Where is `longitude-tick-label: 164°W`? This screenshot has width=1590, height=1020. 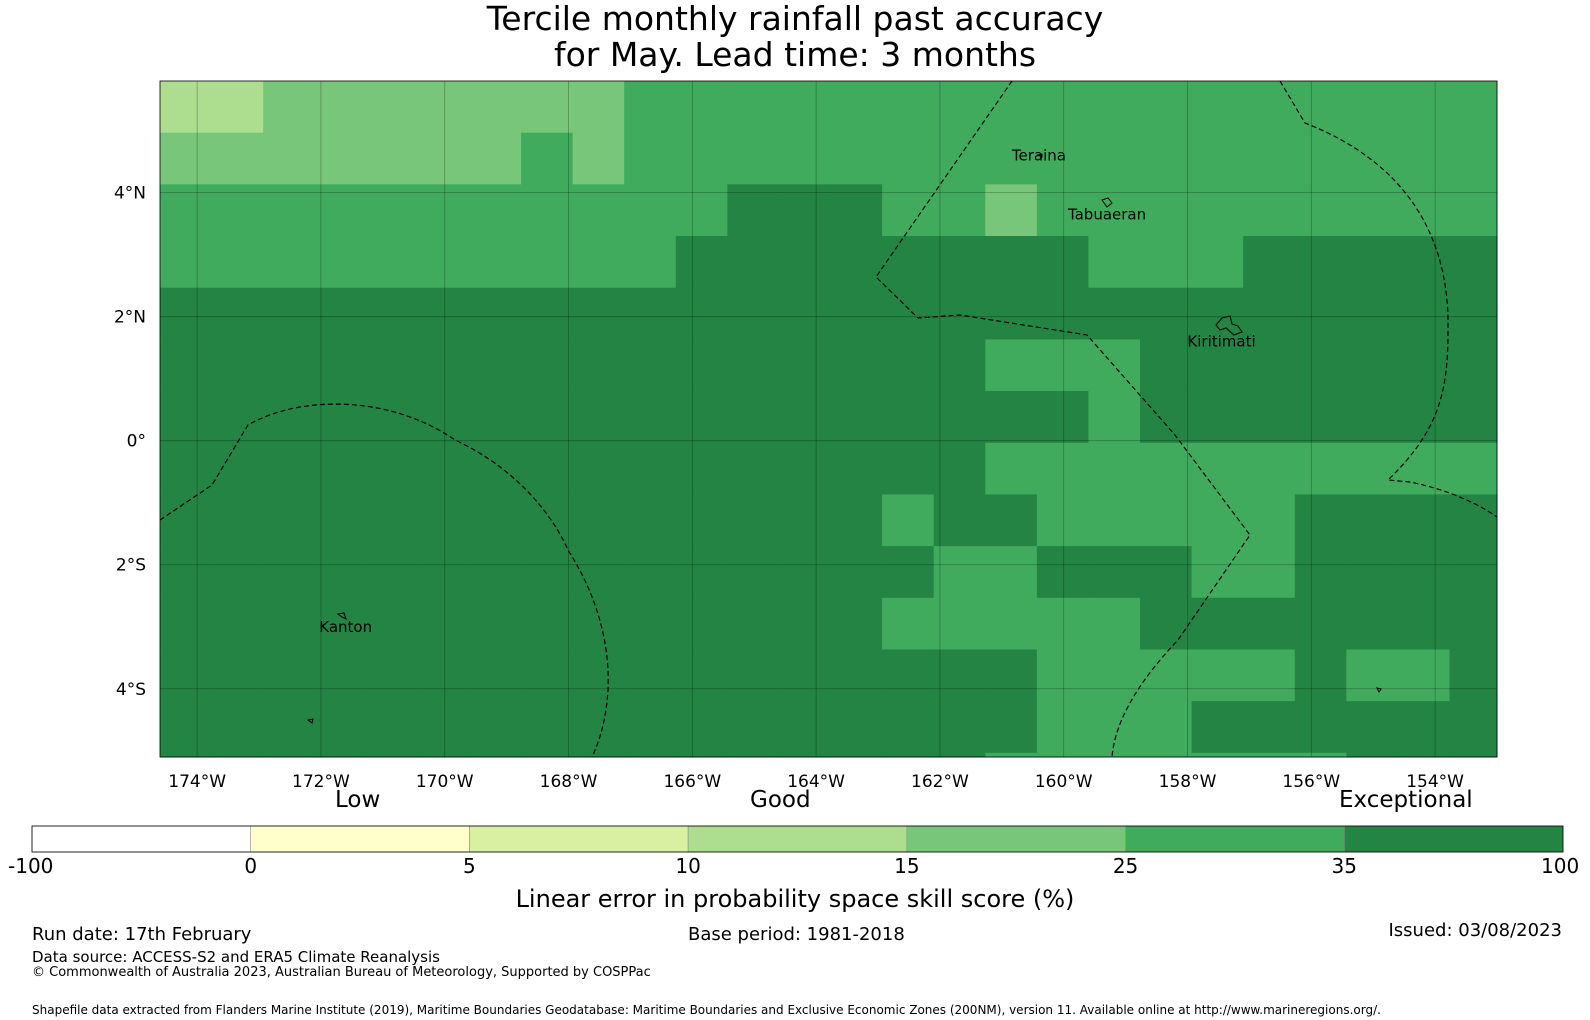
longitude-tick-label: 164°W is located at coordinates (816, 782).